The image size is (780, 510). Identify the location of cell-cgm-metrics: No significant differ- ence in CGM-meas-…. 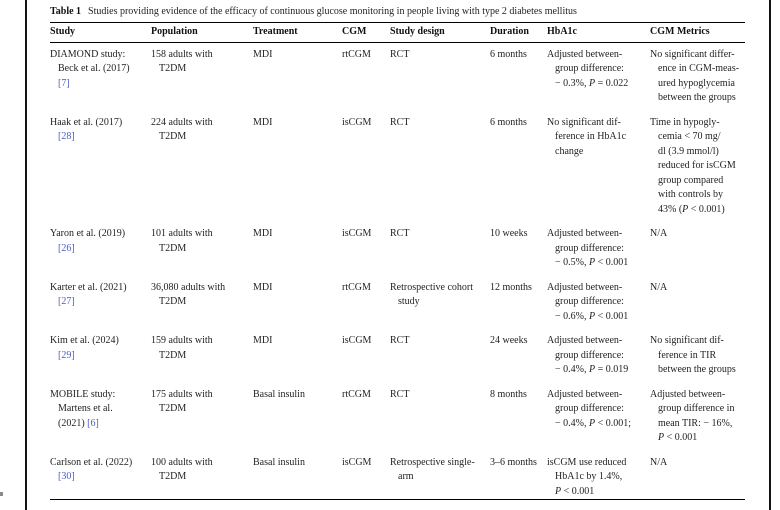
(695, 76).